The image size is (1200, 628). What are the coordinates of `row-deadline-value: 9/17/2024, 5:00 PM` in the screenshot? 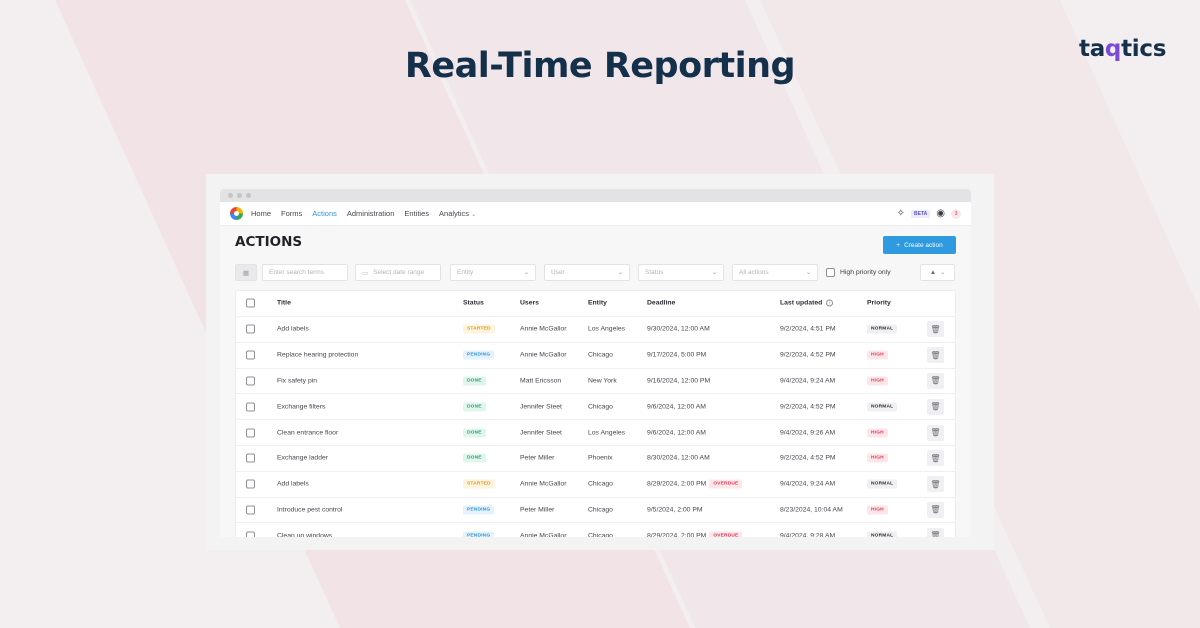 It's located at (677, 355).